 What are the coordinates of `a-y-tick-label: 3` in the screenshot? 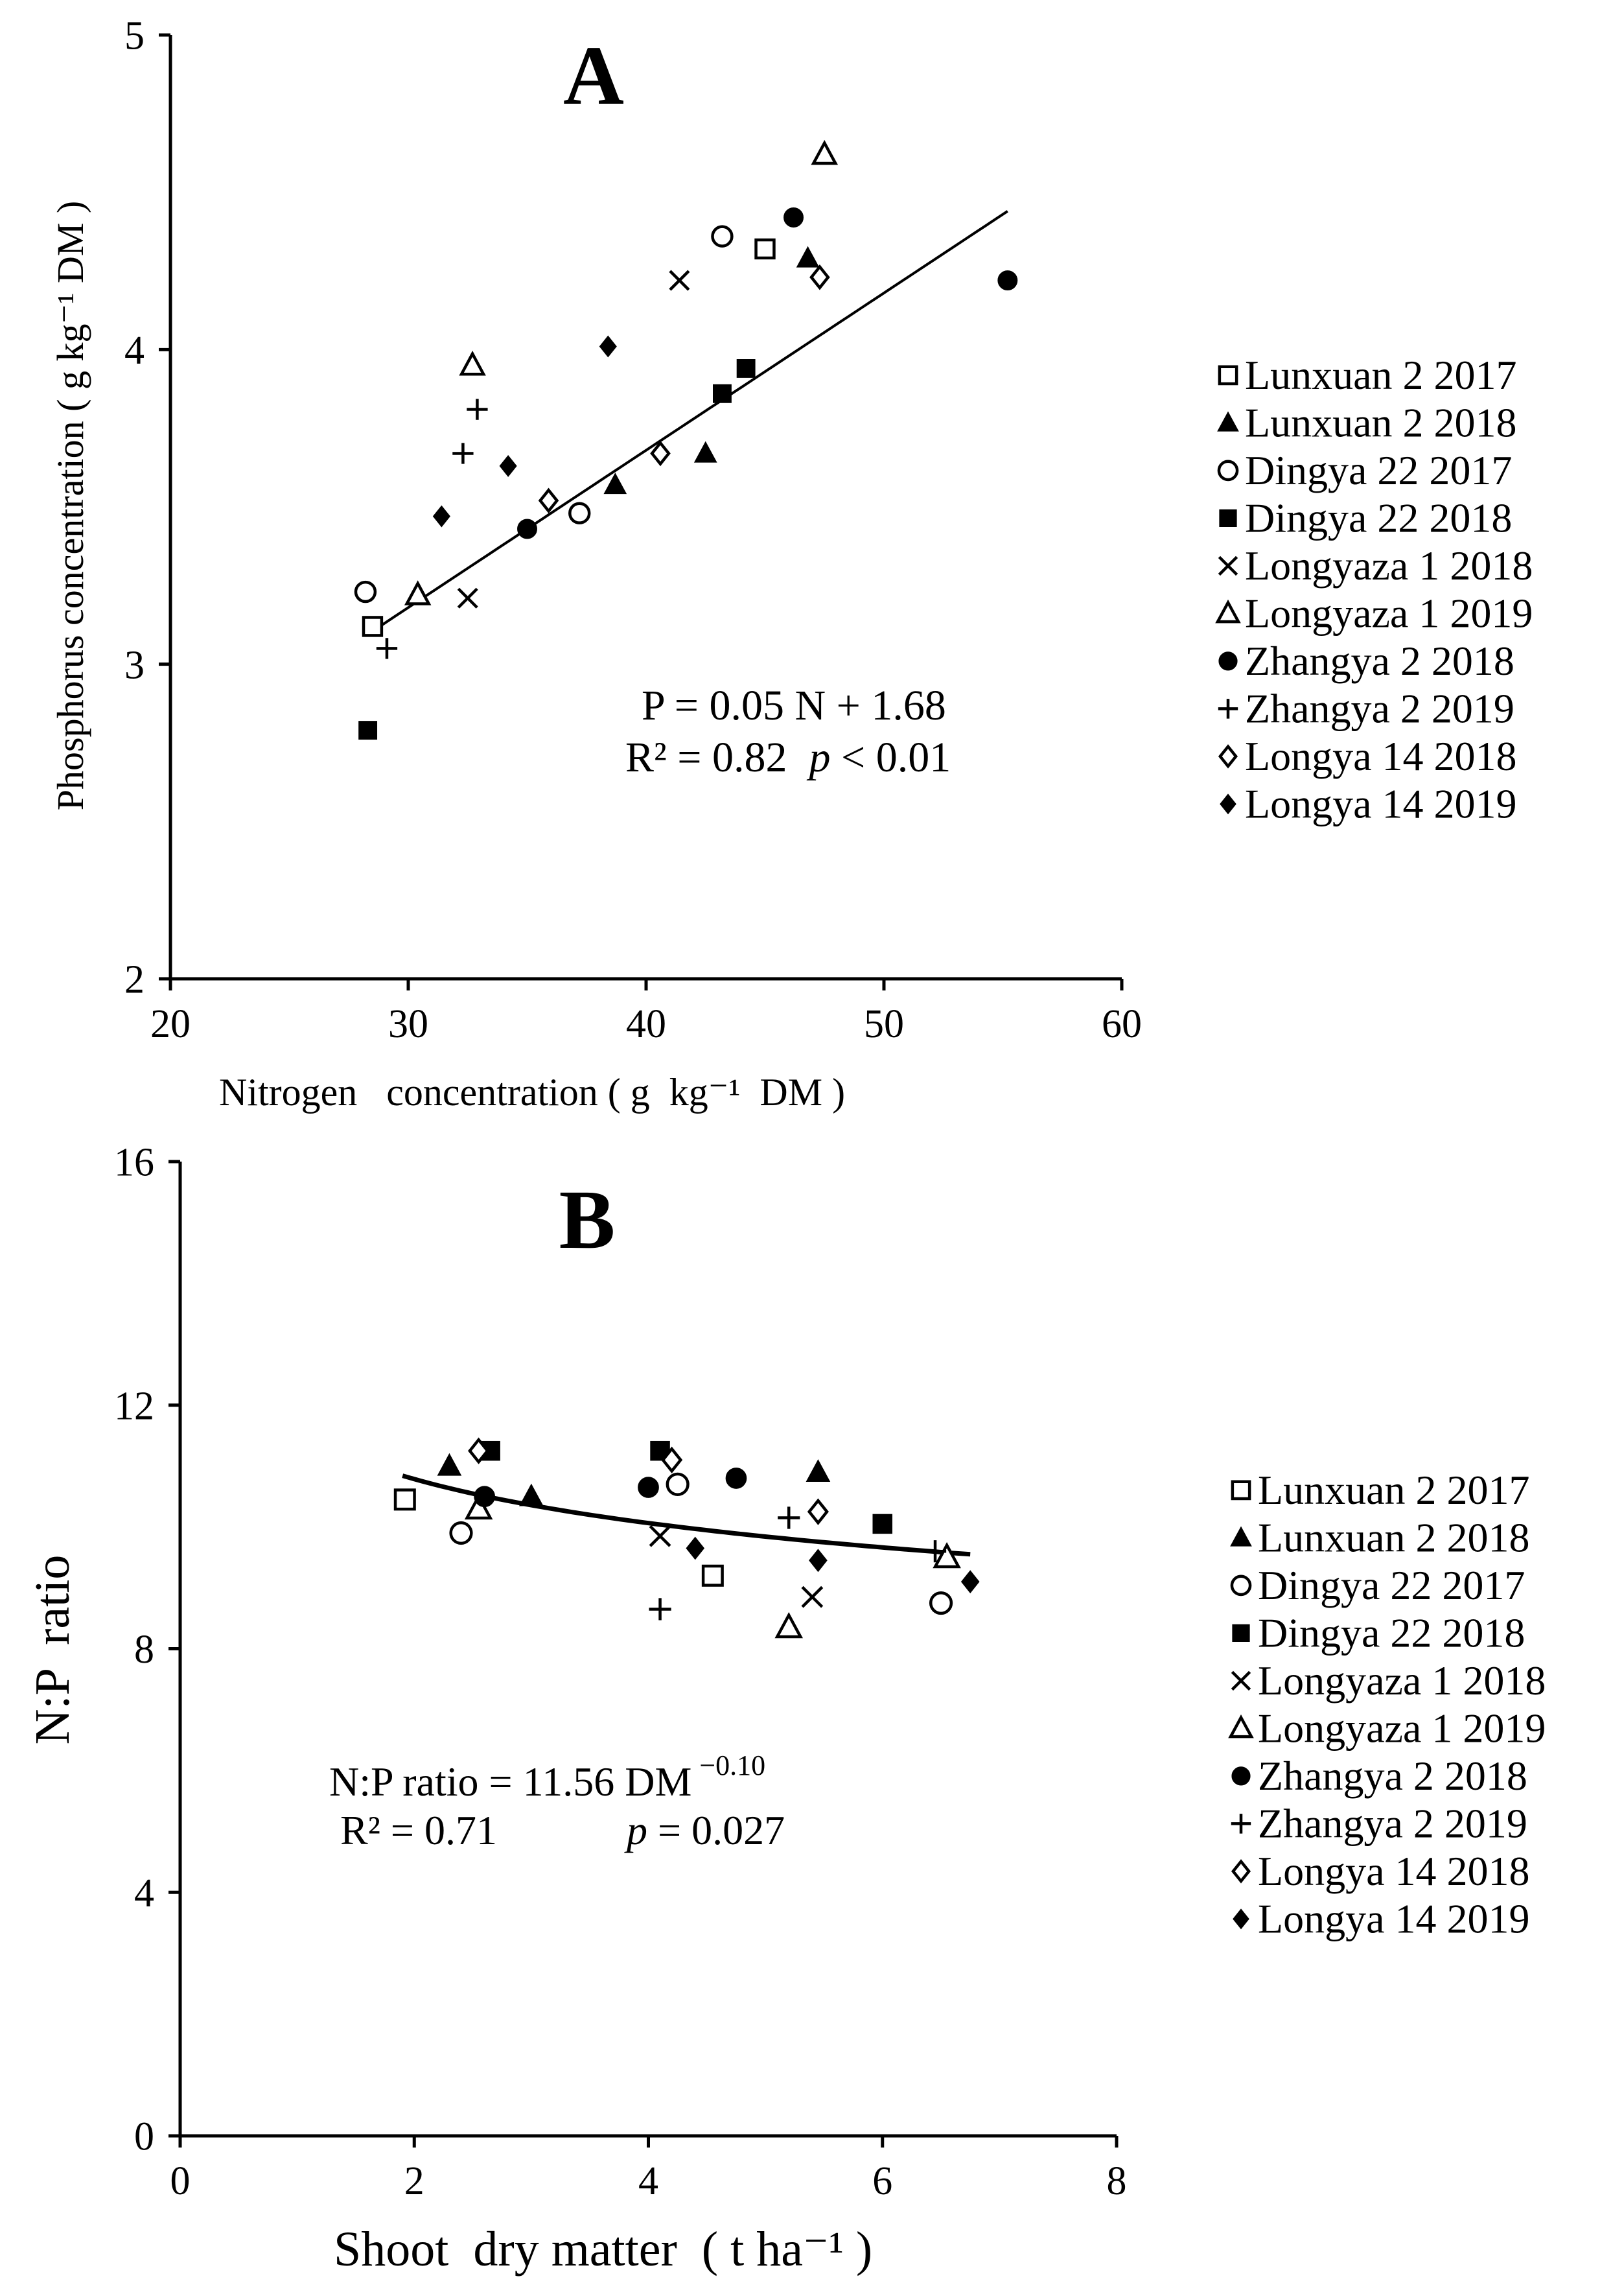 It's located at (134, 665).